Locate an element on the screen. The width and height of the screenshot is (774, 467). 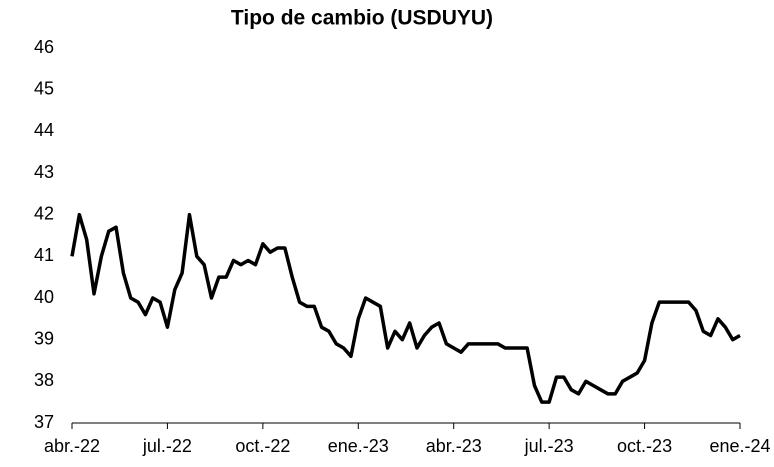
x-tick-label: abr.-23 is located at coordinates (454, 446).